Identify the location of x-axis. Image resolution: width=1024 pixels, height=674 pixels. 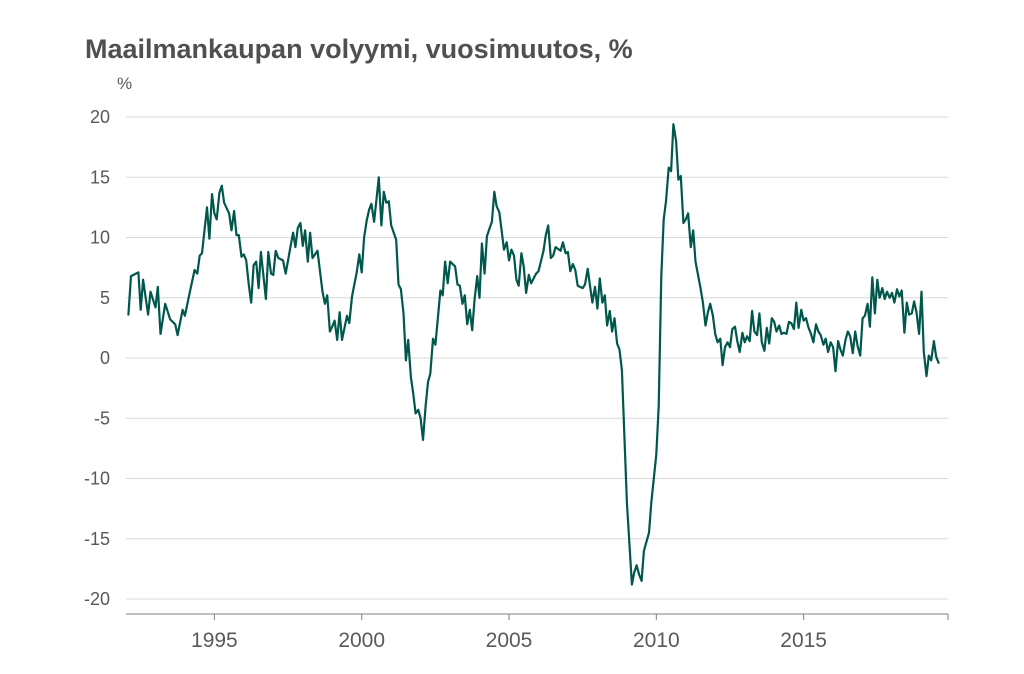
(537, 616).